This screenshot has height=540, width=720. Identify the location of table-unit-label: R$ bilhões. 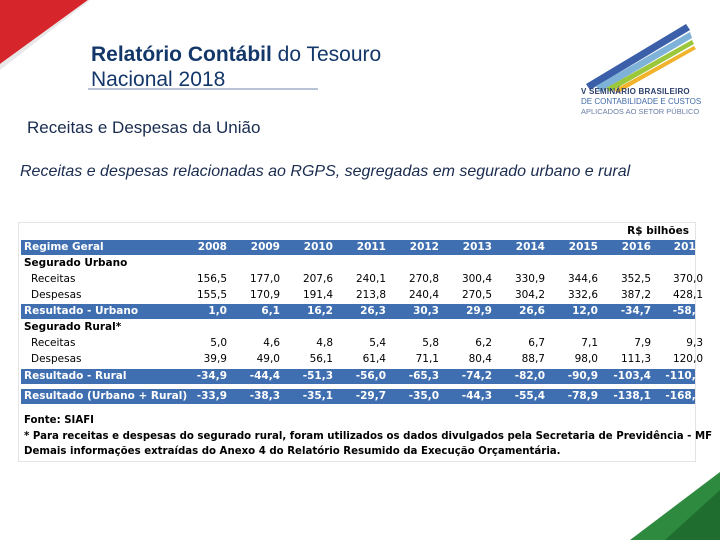
(658, 231).